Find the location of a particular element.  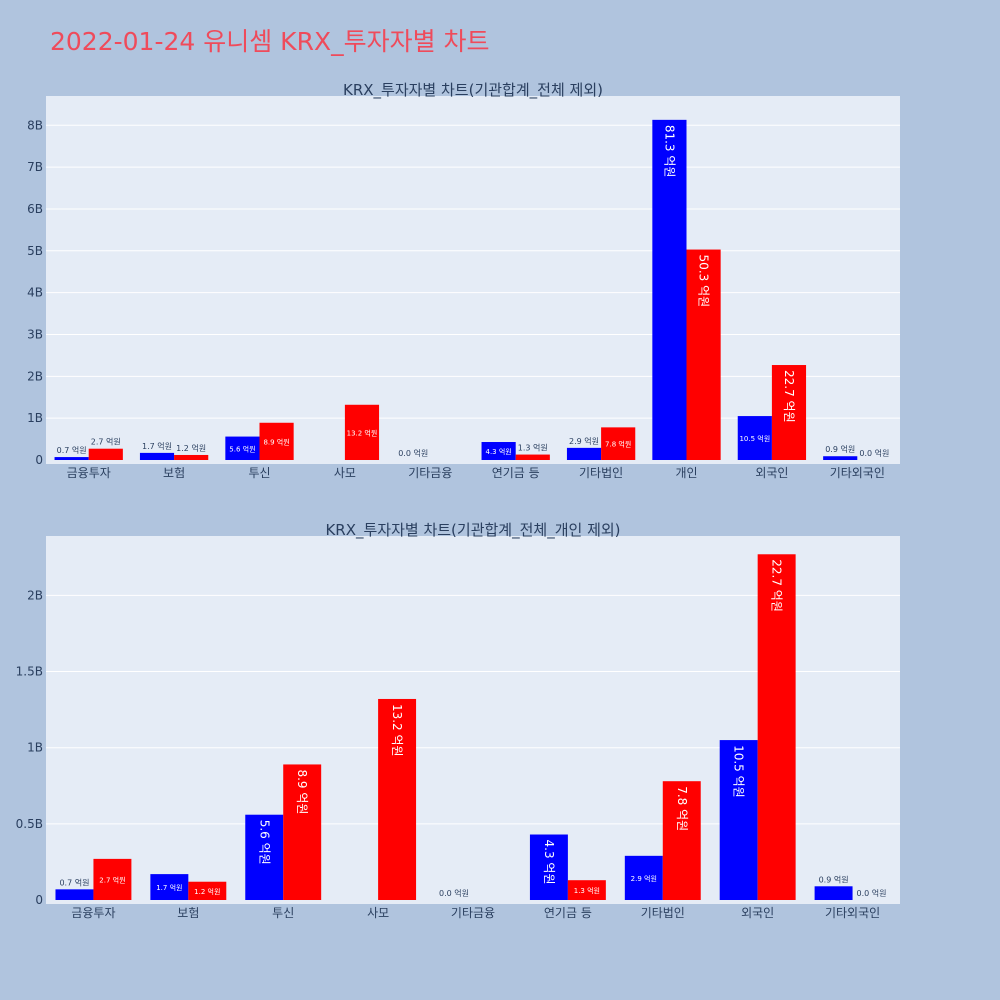

data-label: 22.7 억원 is located at coordinates (789, 396).